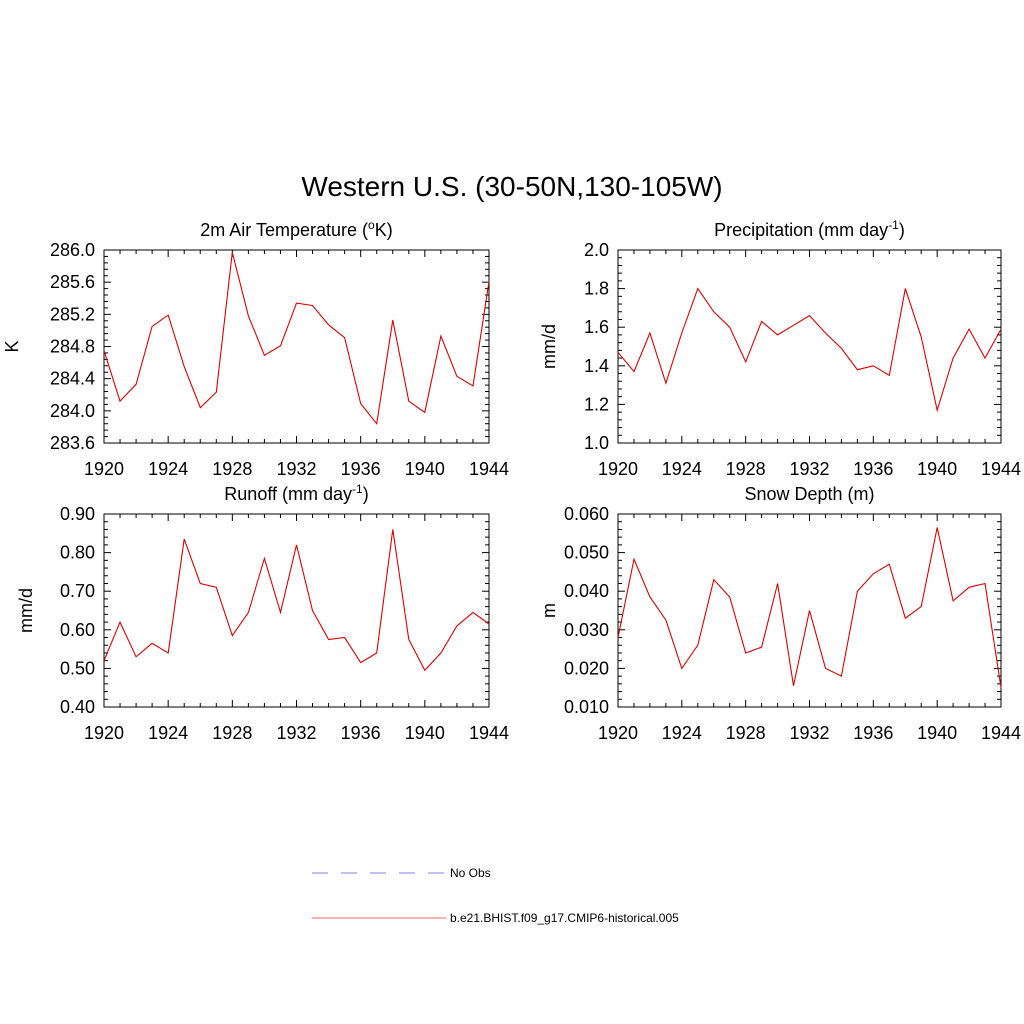 The width and height of the screenshot is (1024, 1024). Describe the element at coordinates (809, 494) in the screenshot. I see `panel-title: Snow Depth (m)` at that location.